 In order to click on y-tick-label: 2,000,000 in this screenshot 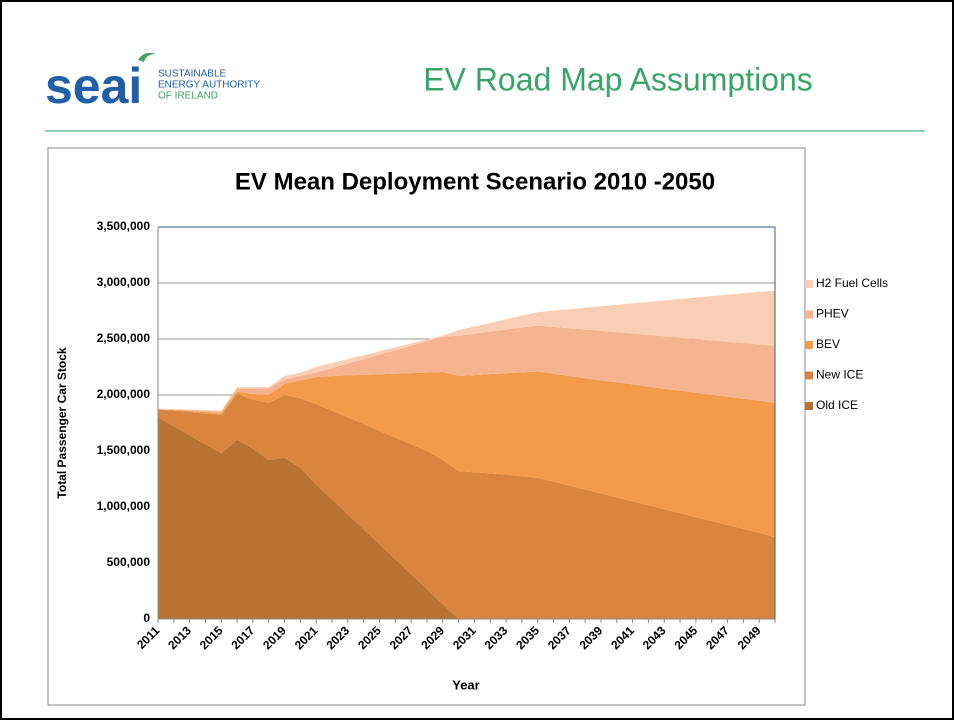, I will do `click(124, 394)`.